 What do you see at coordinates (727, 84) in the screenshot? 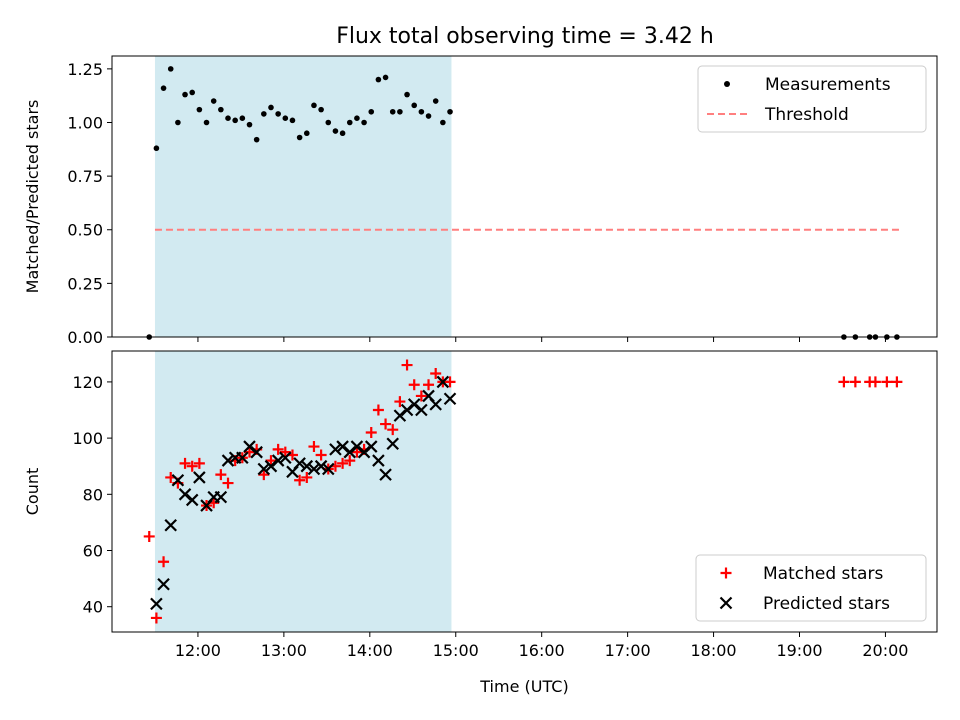
I see `legend-measurements-marker` at bounding box center [727, 84].